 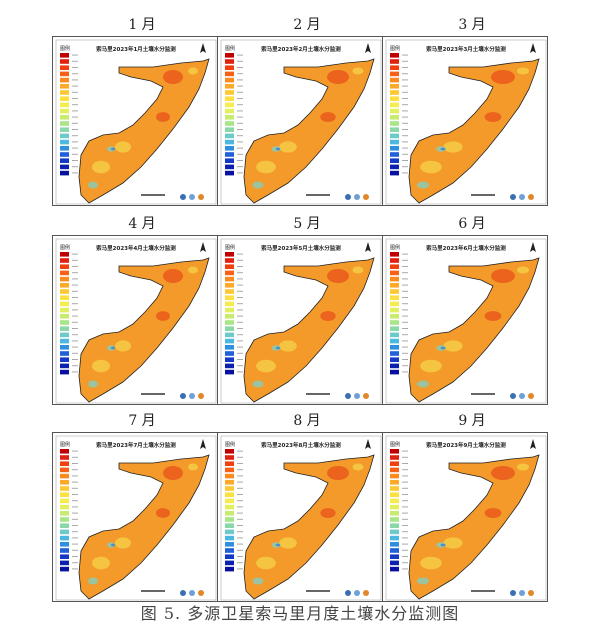 I want to click on somalia-land, so click(x=309, y=131).